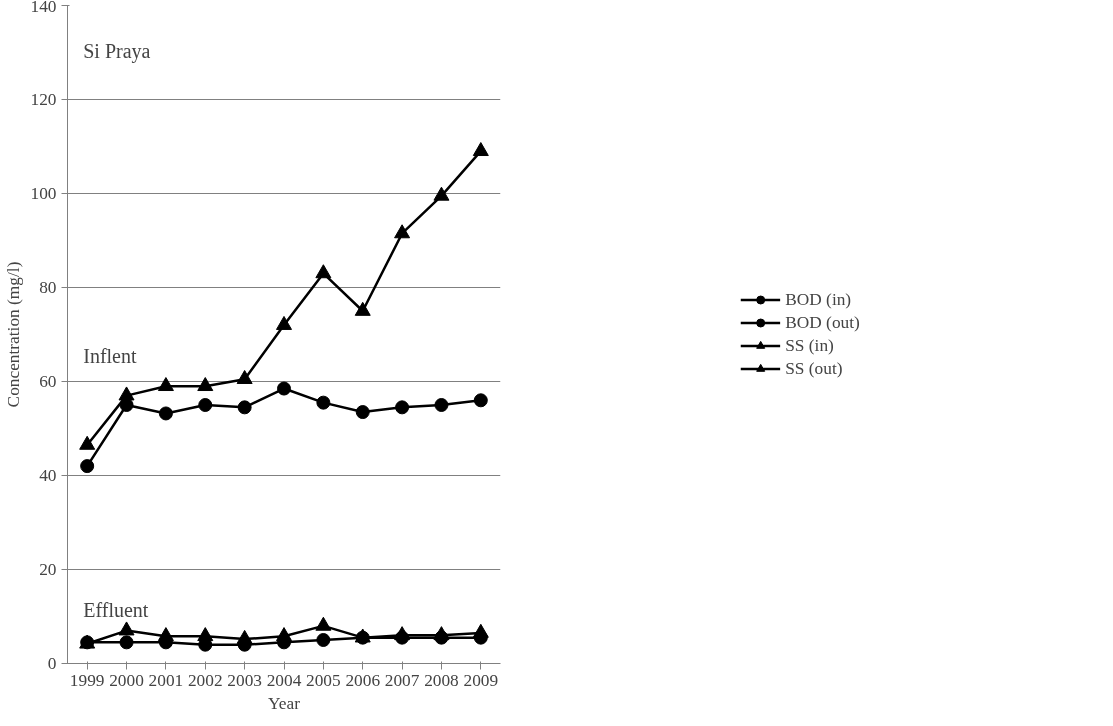  I want to click on x-tick-label: 1999, so click(87, 680).